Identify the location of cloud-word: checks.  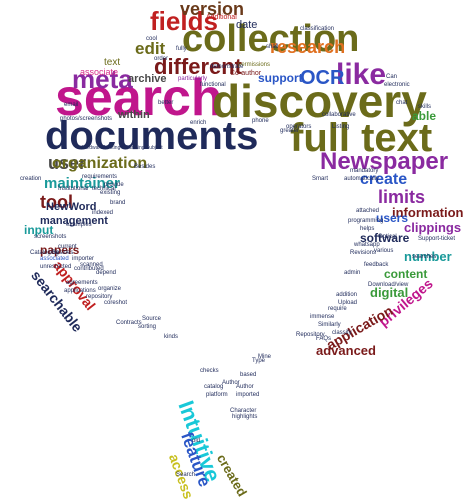
(209, 371).